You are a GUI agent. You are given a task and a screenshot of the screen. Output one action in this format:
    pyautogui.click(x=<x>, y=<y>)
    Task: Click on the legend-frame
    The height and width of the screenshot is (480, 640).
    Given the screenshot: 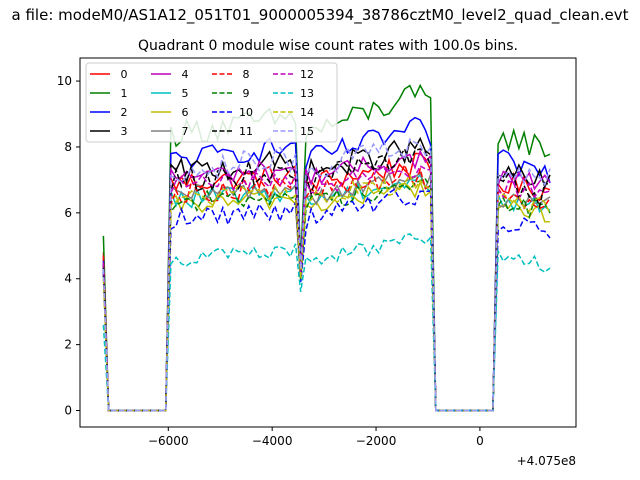 What is the action you would take?
    pyautogui.click(x=211, y=102)
    